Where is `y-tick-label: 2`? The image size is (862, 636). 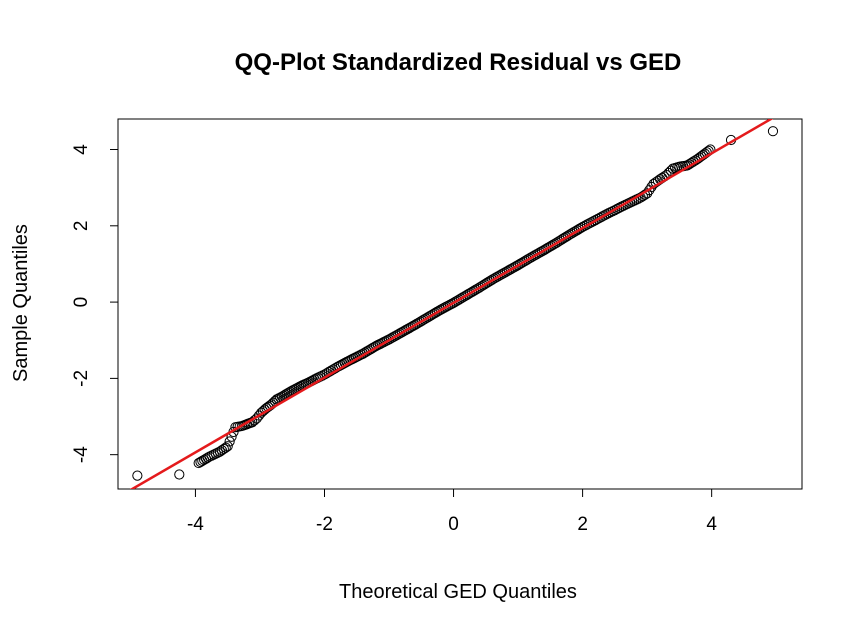 y-tick-label: 2 is located at coordinates (81, 226).